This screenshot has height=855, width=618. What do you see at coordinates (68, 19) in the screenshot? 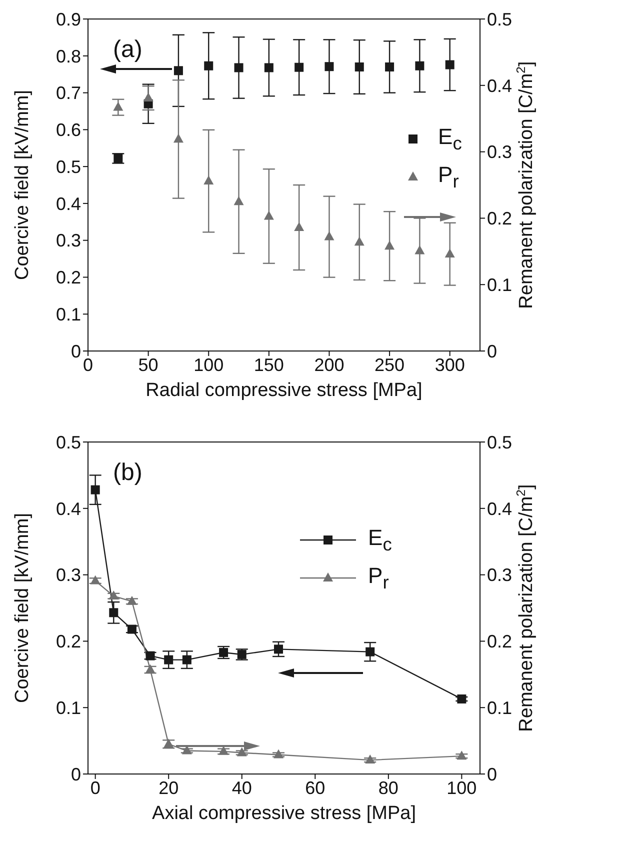
I see `y-tick-label: 0.9` at bounding box center [68, 19].